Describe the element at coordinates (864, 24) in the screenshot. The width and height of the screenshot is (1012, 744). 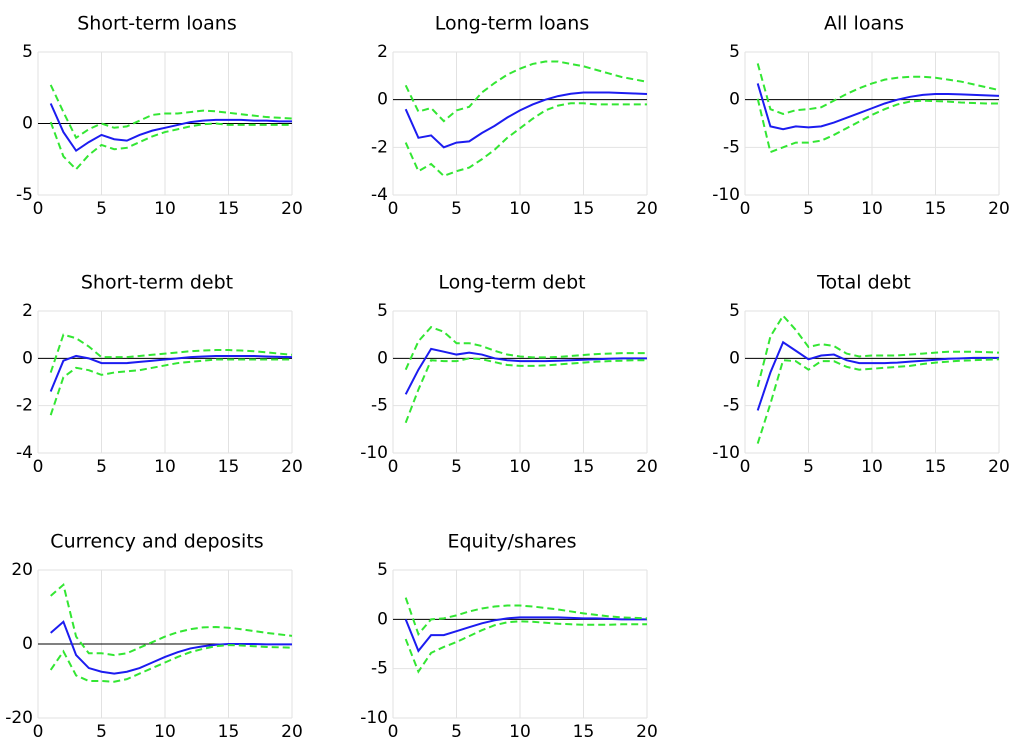
I see `panel-title: All loans` at that location.